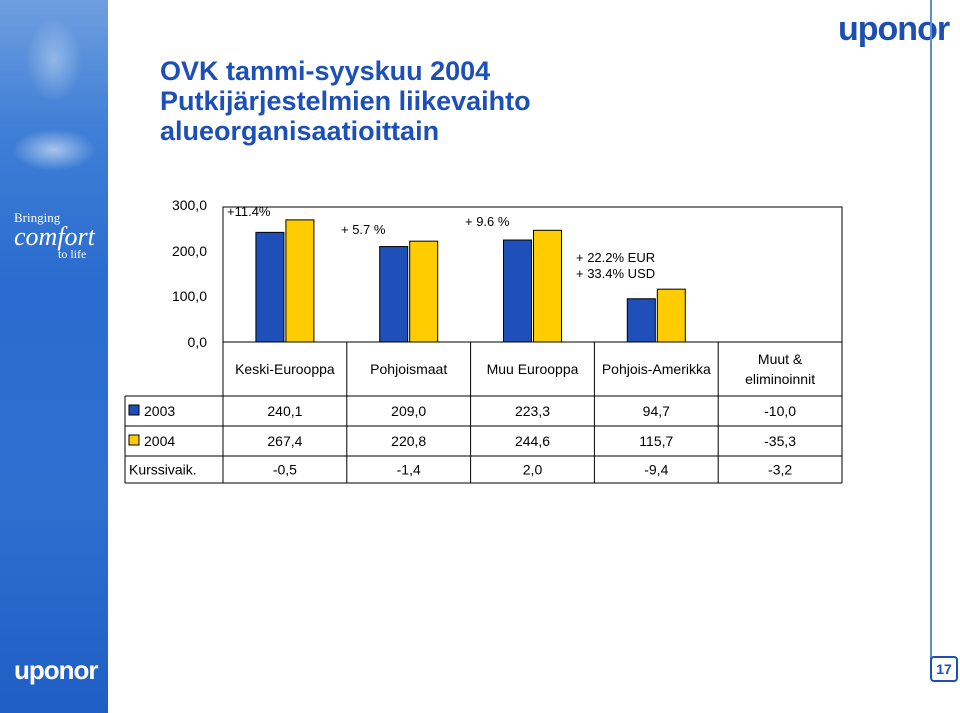 The image size is (960, 713). I want to click on y-tick-label: 0,0, so click(198, 342).